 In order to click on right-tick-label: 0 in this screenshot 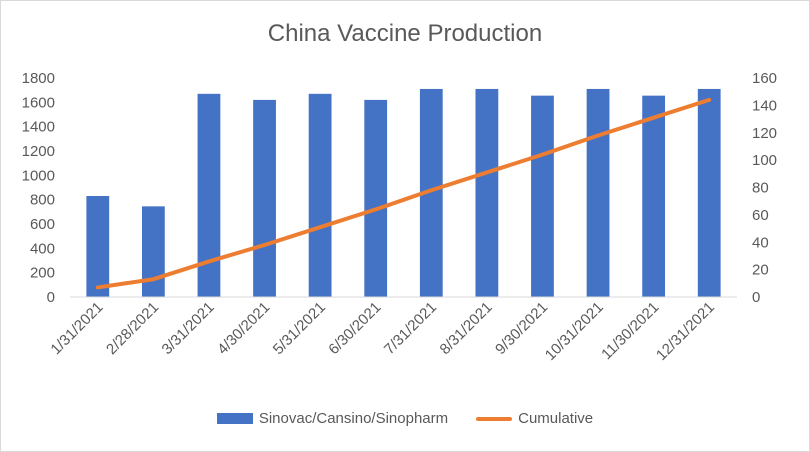, I will do `click(756, 297)`.